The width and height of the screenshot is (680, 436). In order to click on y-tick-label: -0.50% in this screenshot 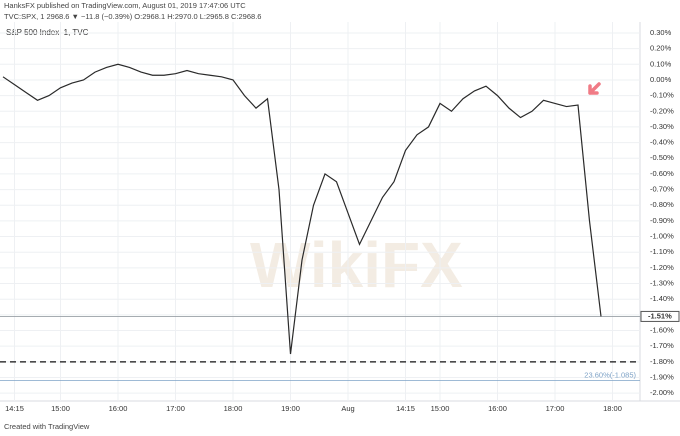, I will do `click(662, 157)`.